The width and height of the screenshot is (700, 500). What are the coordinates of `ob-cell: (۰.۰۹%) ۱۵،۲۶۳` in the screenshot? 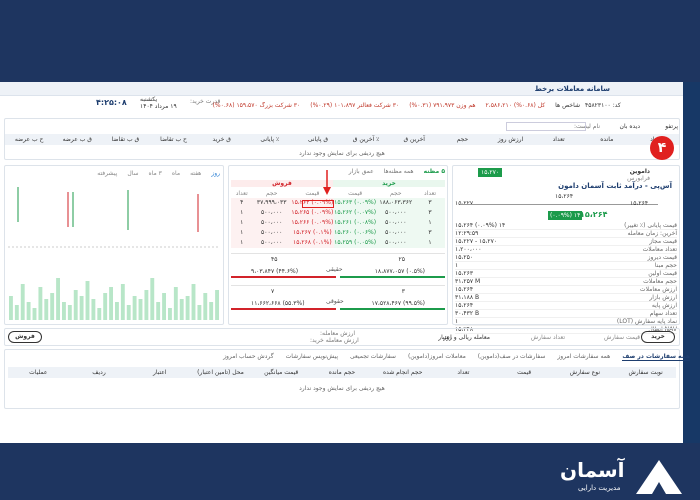 It's located at (355, 203).